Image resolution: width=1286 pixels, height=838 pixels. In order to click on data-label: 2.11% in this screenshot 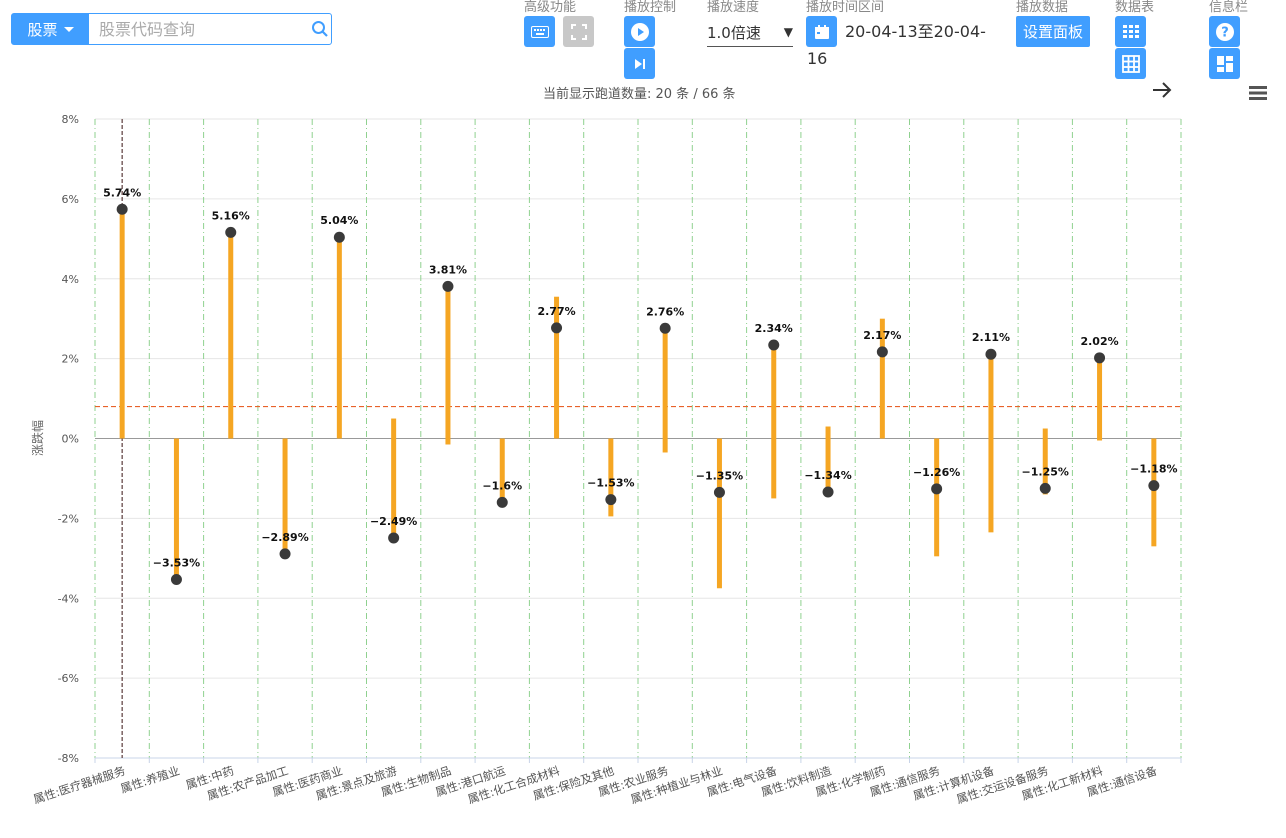, I will do `click(991, 337)`.